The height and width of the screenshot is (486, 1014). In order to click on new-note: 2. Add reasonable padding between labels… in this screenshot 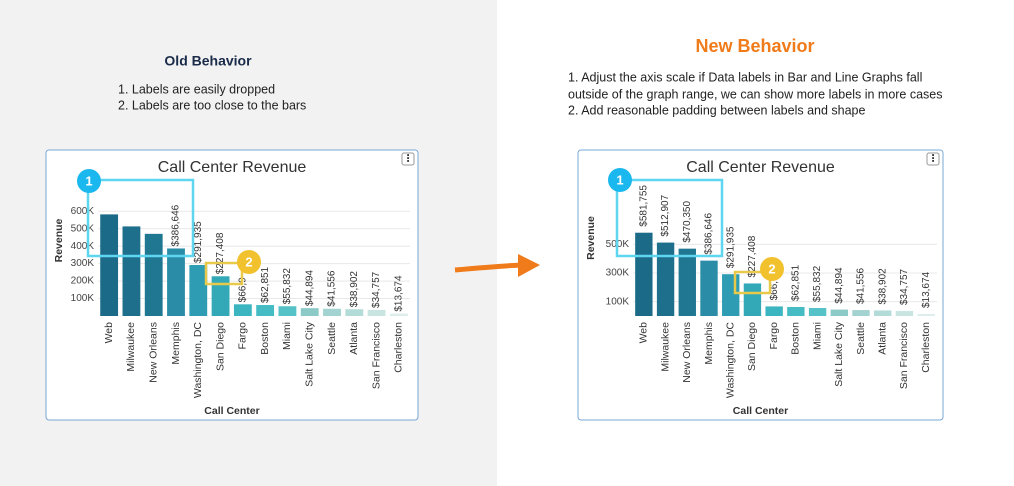, I will do `click(717, 110)`.